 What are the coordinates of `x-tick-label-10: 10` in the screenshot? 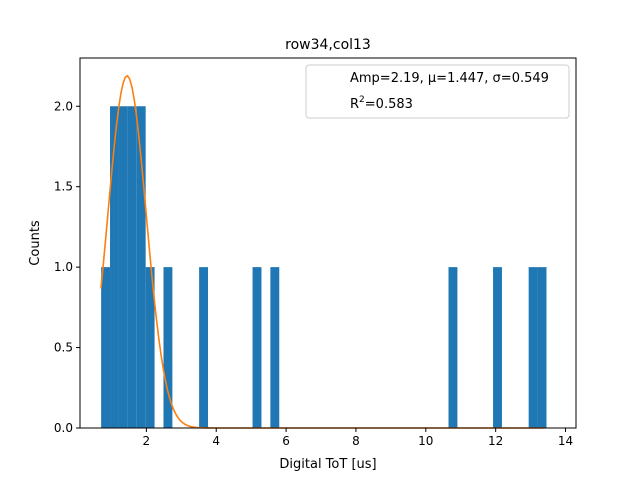 It's located at (425, 441).